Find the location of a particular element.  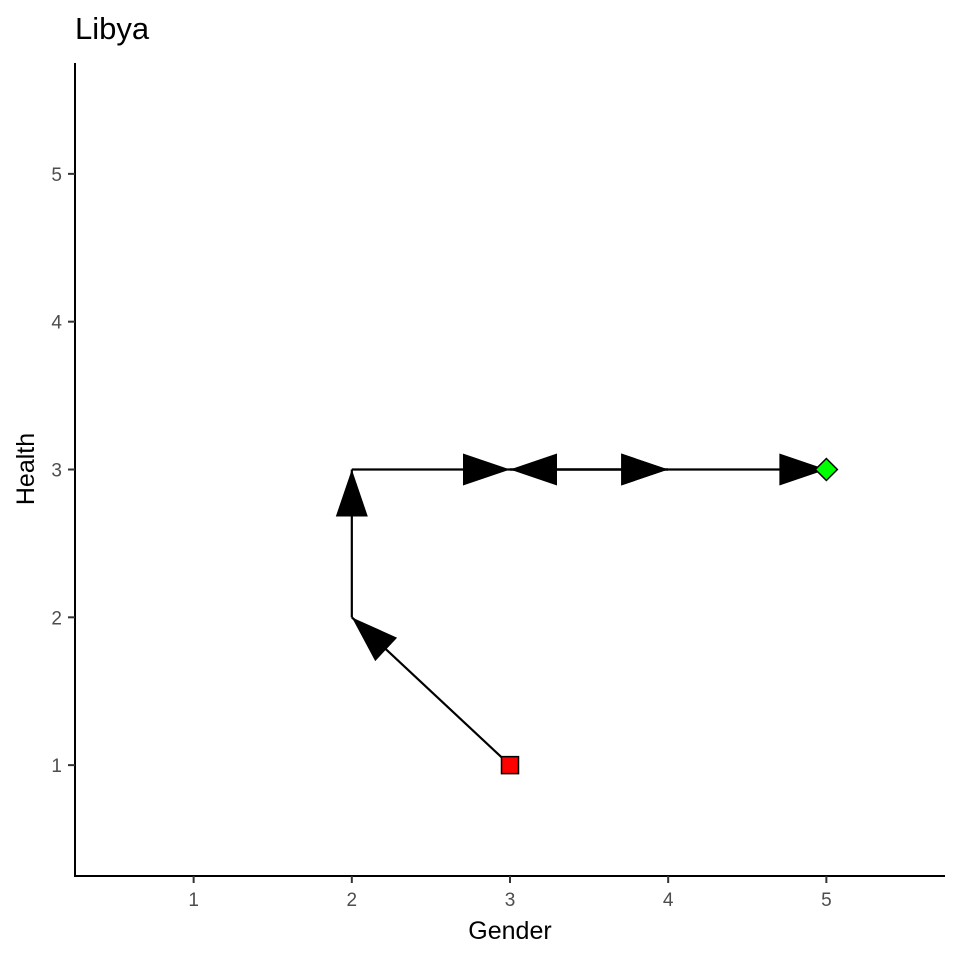

end-point-marker is located at coordinates (826, 469).